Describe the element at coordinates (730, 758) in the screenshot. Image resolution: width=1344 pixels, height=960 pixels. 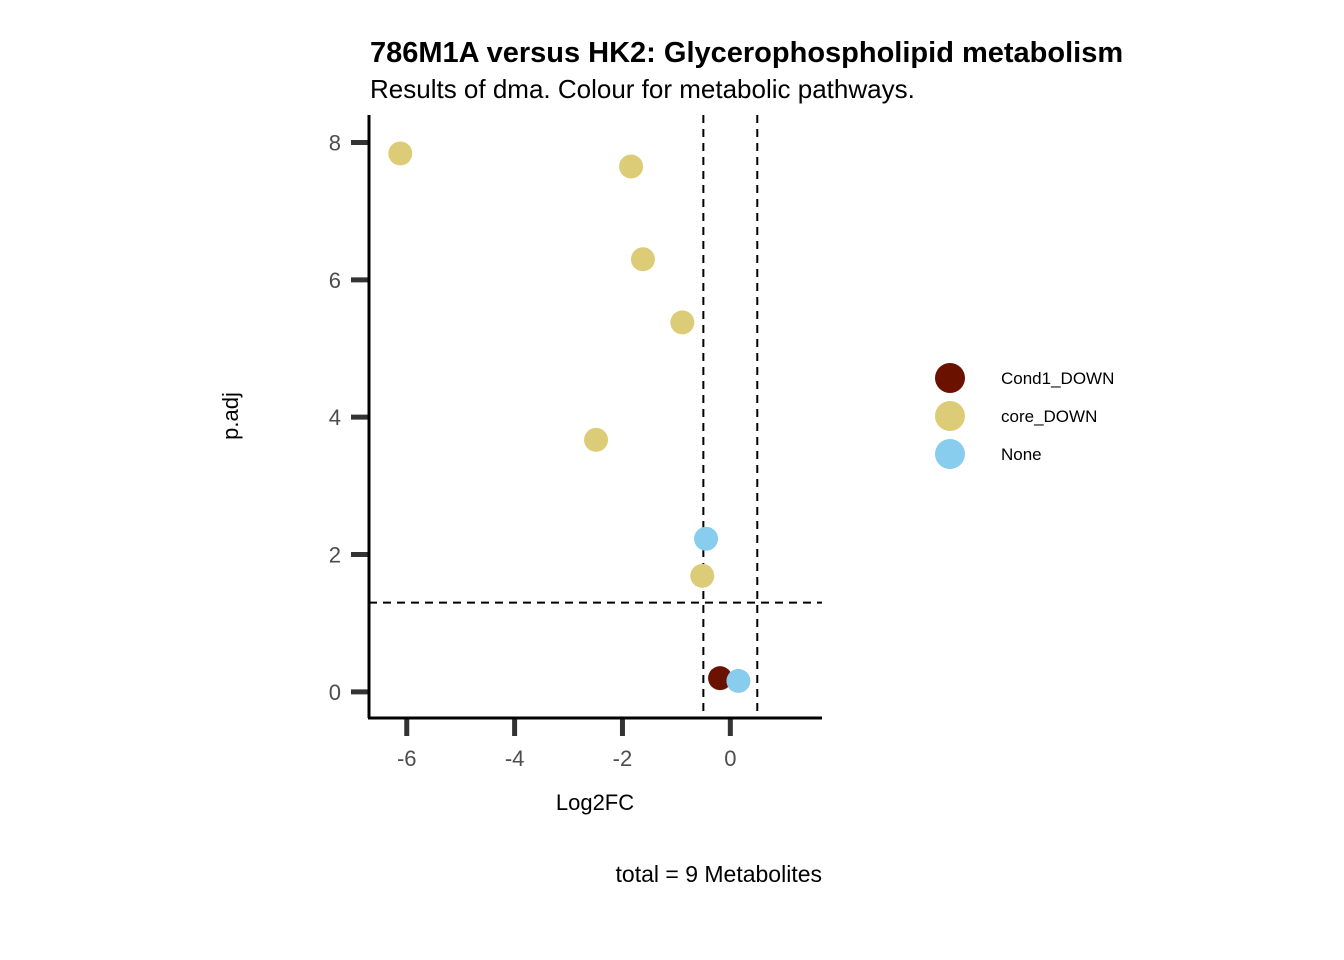
I see `x-tick-label: 0` at that location.